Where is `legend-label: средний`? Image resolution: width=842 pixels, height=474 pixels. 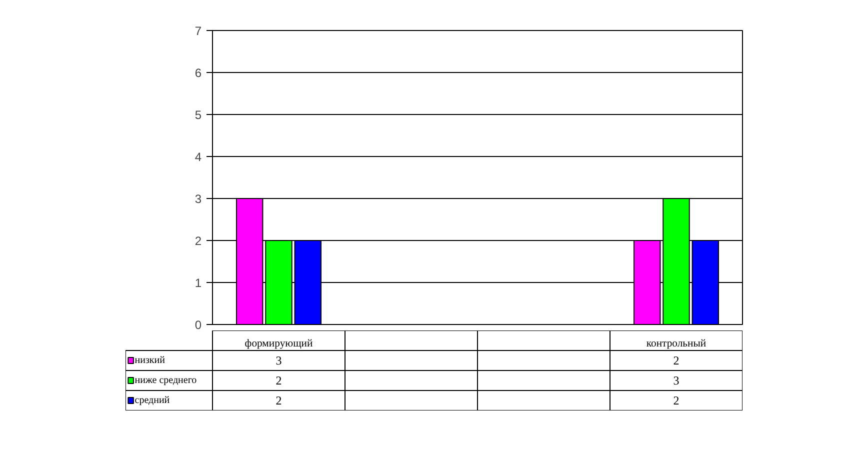
legend-label: средний is located at coordinates (152, 400).